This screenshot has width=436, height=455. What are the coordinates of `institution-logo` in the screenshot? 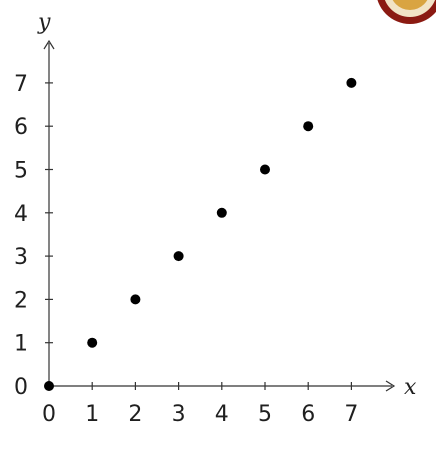 It's located at (404, 13).